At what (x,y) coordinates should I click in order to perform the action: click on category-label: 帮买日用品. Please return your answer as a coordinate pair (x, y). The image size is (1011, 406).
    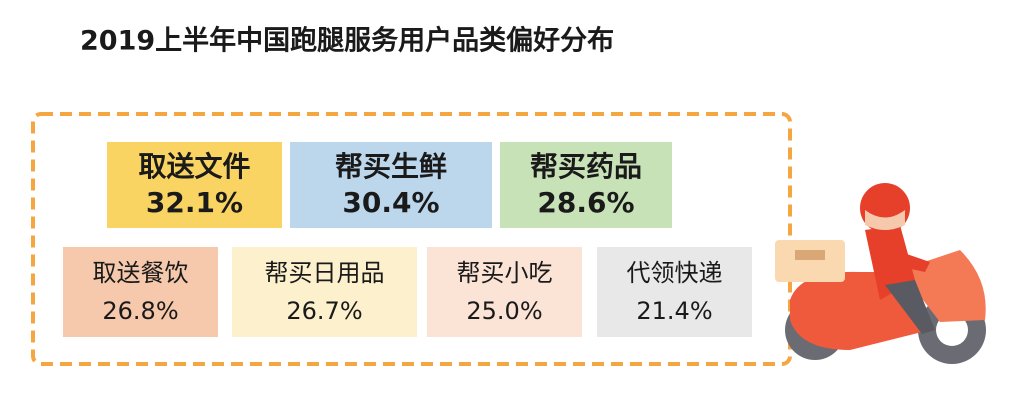
    Looking at the image, I should click on (325, 273).